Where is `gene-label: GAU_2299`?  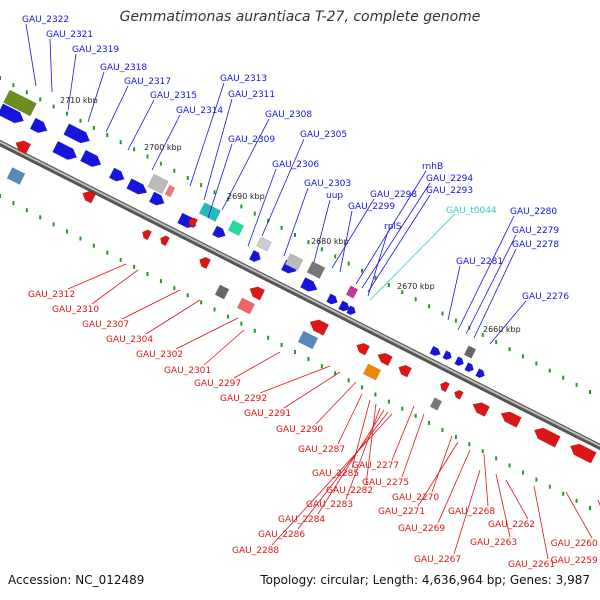 gene-label: GAU_2299 is located at coordinates (371, 207).